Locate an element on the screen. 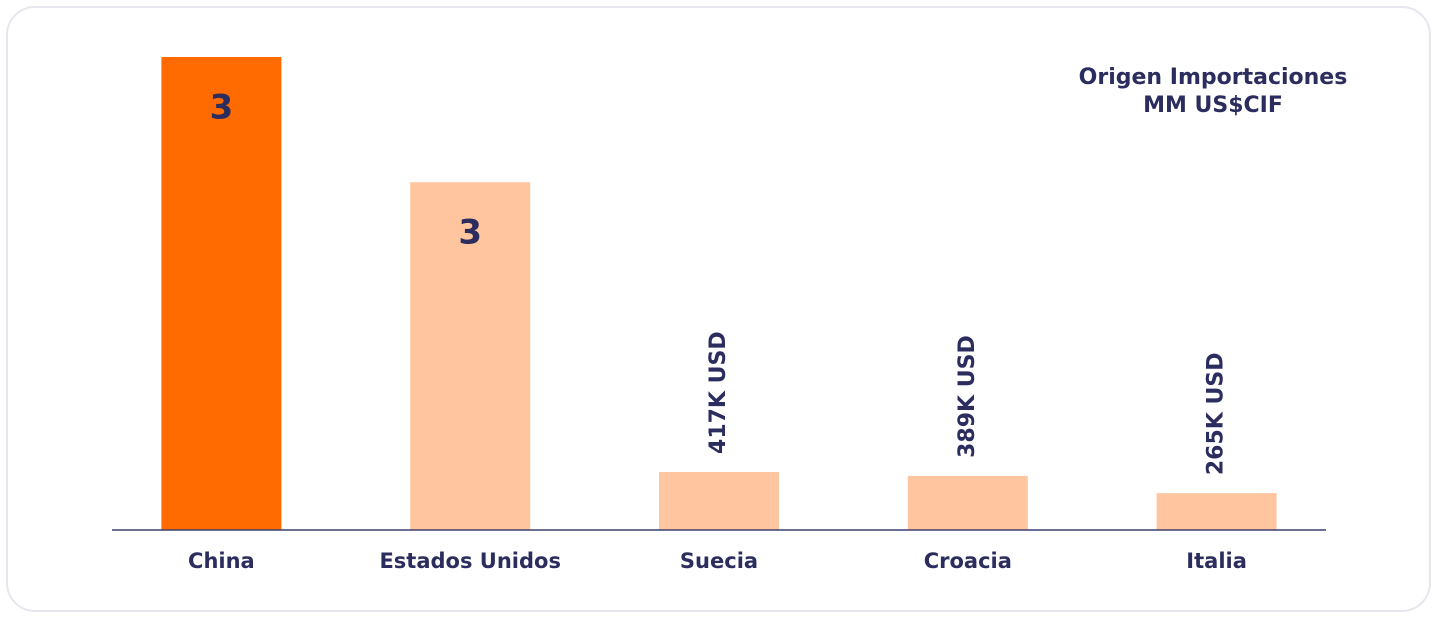 Image resolution: width=1437 pixels, height=621 pixels. x-tick-label: Italia is located at coordinates (1216, 561).